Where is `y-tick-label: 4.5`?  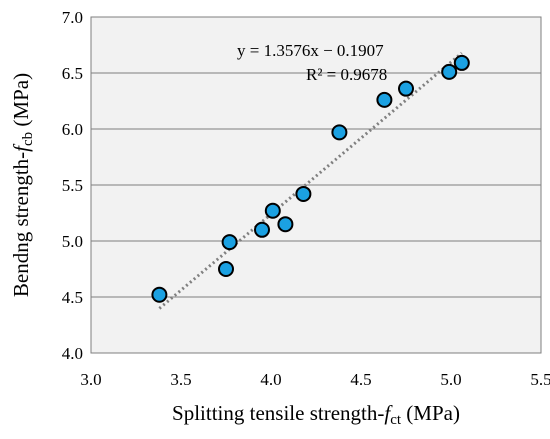
y-tick-label: 4.5 is located at coordinates (72, 297).